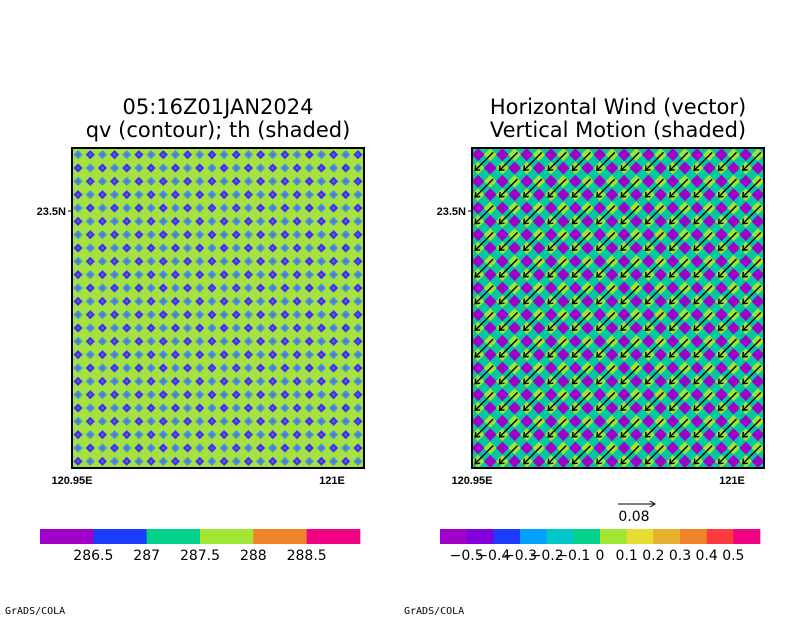  Describe the element at coordinates (600, 546) in the screenshot. I see `right-colorbar: −0.5−0.4−0.3−0.2−0.1 0 0.1 0.2 0.3 0.4 0.5` at that location.